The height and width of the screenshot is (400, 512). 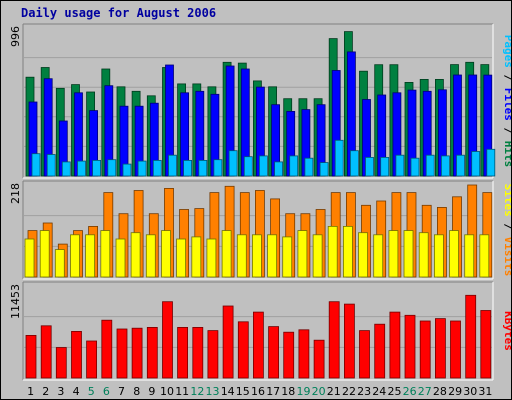 What do you see at coordinates (506, 227) in the screenshot?
I see `series-label-part: /` at bounding box center [506, 227].